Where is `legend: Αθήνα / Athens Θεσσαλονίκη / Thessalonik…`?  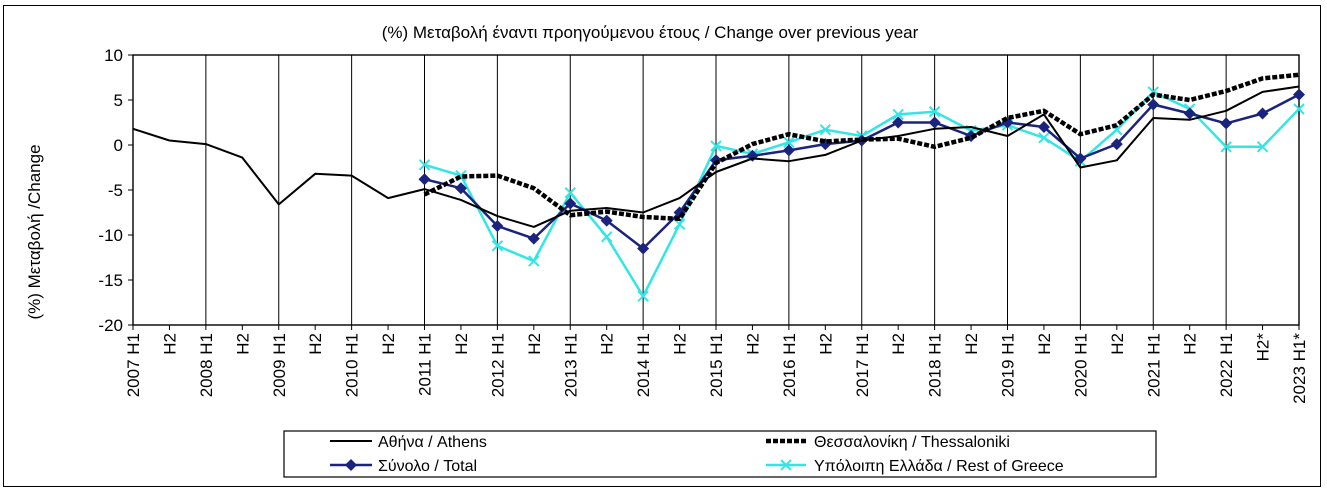 legend: Αθήνα / Athens Θεσσαλονίκη / Thessalonik… is located at coordinates (720, 454).